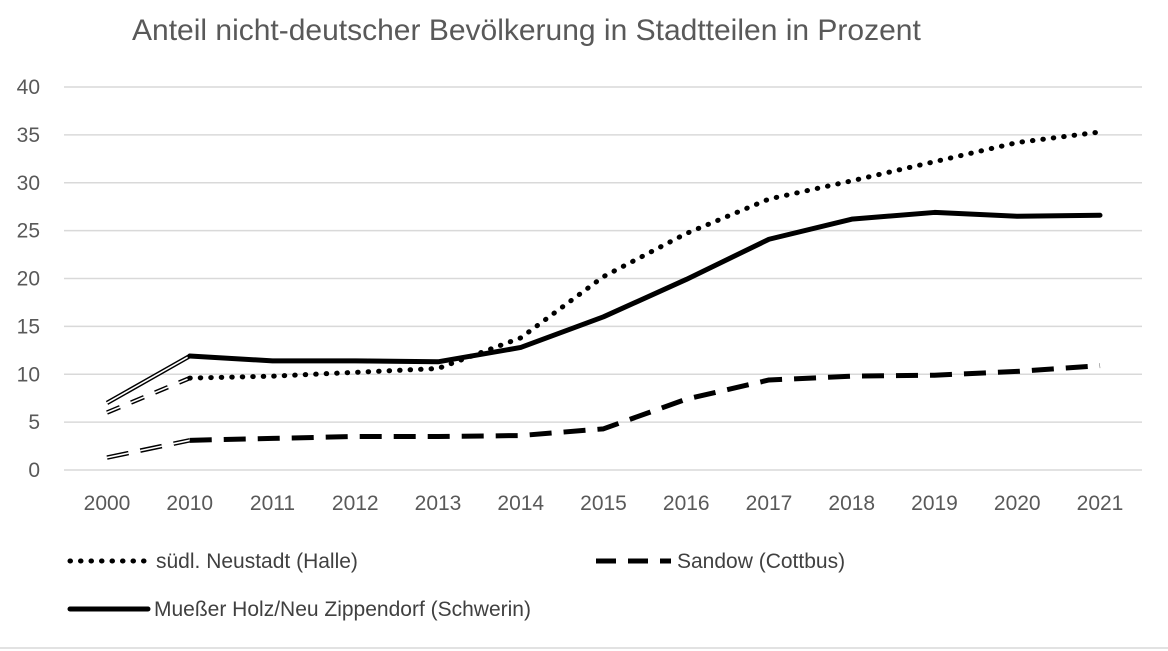 The image size is (1168, 651). I want to click on x-tick-label: 2018, so click(851, 503).